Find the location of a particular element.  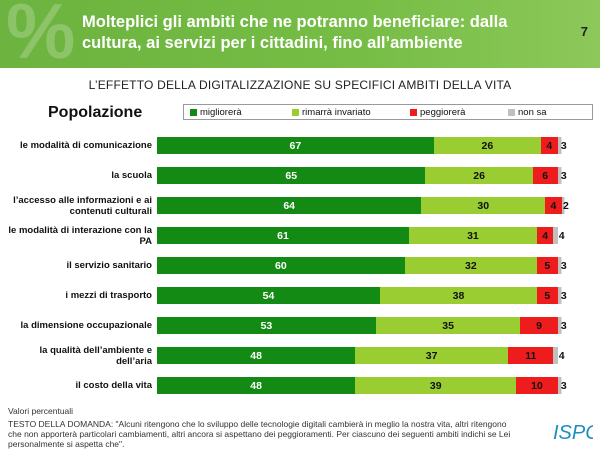

data-label: 60 is located at coordinates (281, 265).